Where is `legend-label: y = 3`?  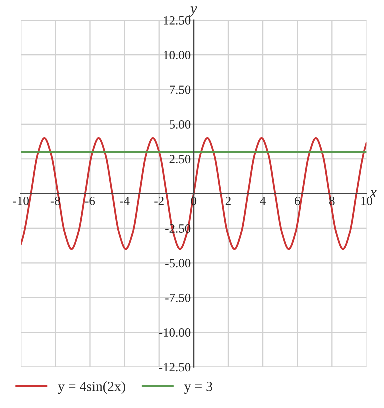
legend-label: y = 3 is located at coordinates (198, 388).